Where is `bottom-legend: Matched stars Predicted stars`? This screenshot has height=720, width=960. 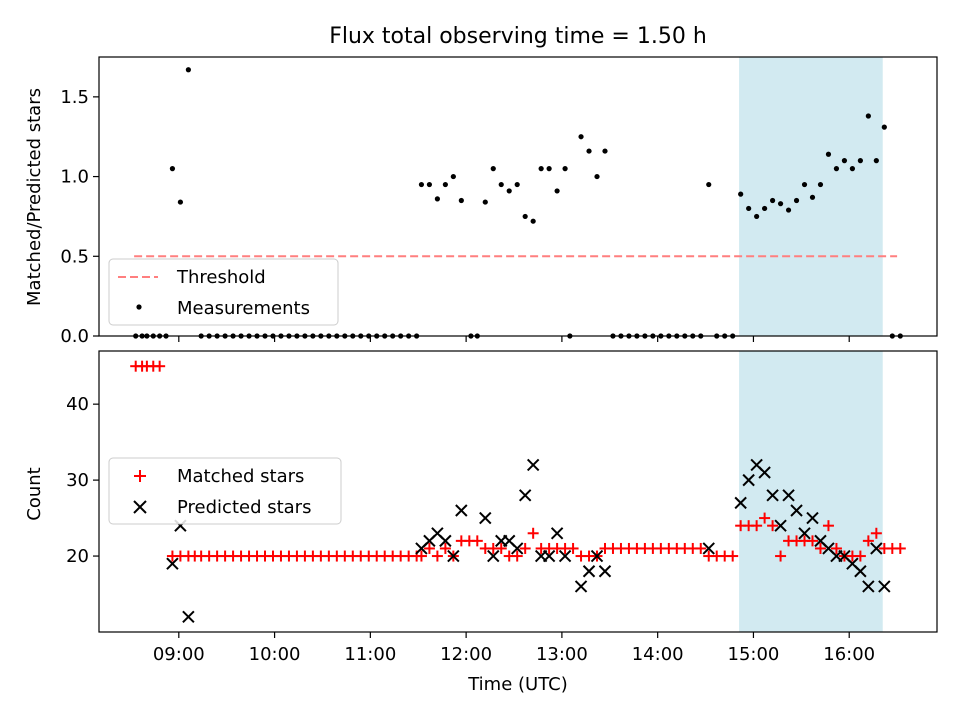 bottom-legend: Matched stars Predicted stars is located at coordinates (225, 491).